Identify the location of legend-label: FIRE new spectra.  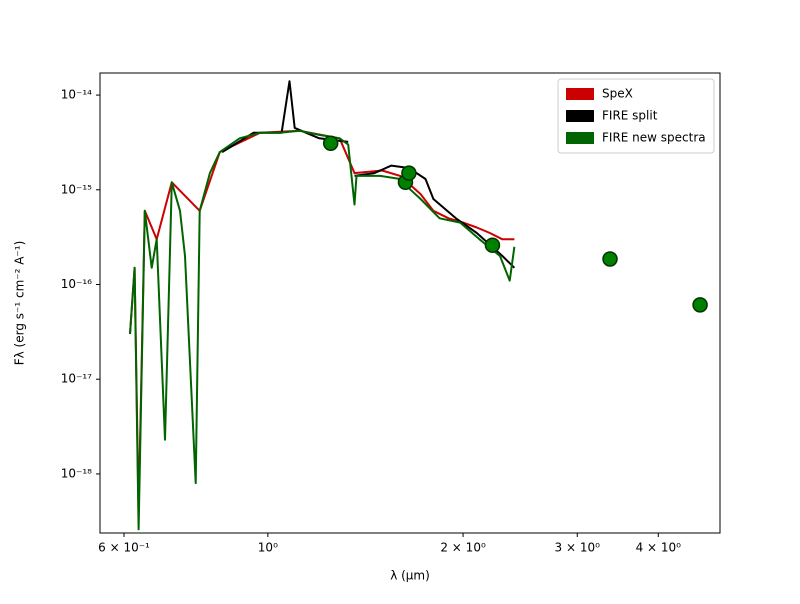
(654, 138).